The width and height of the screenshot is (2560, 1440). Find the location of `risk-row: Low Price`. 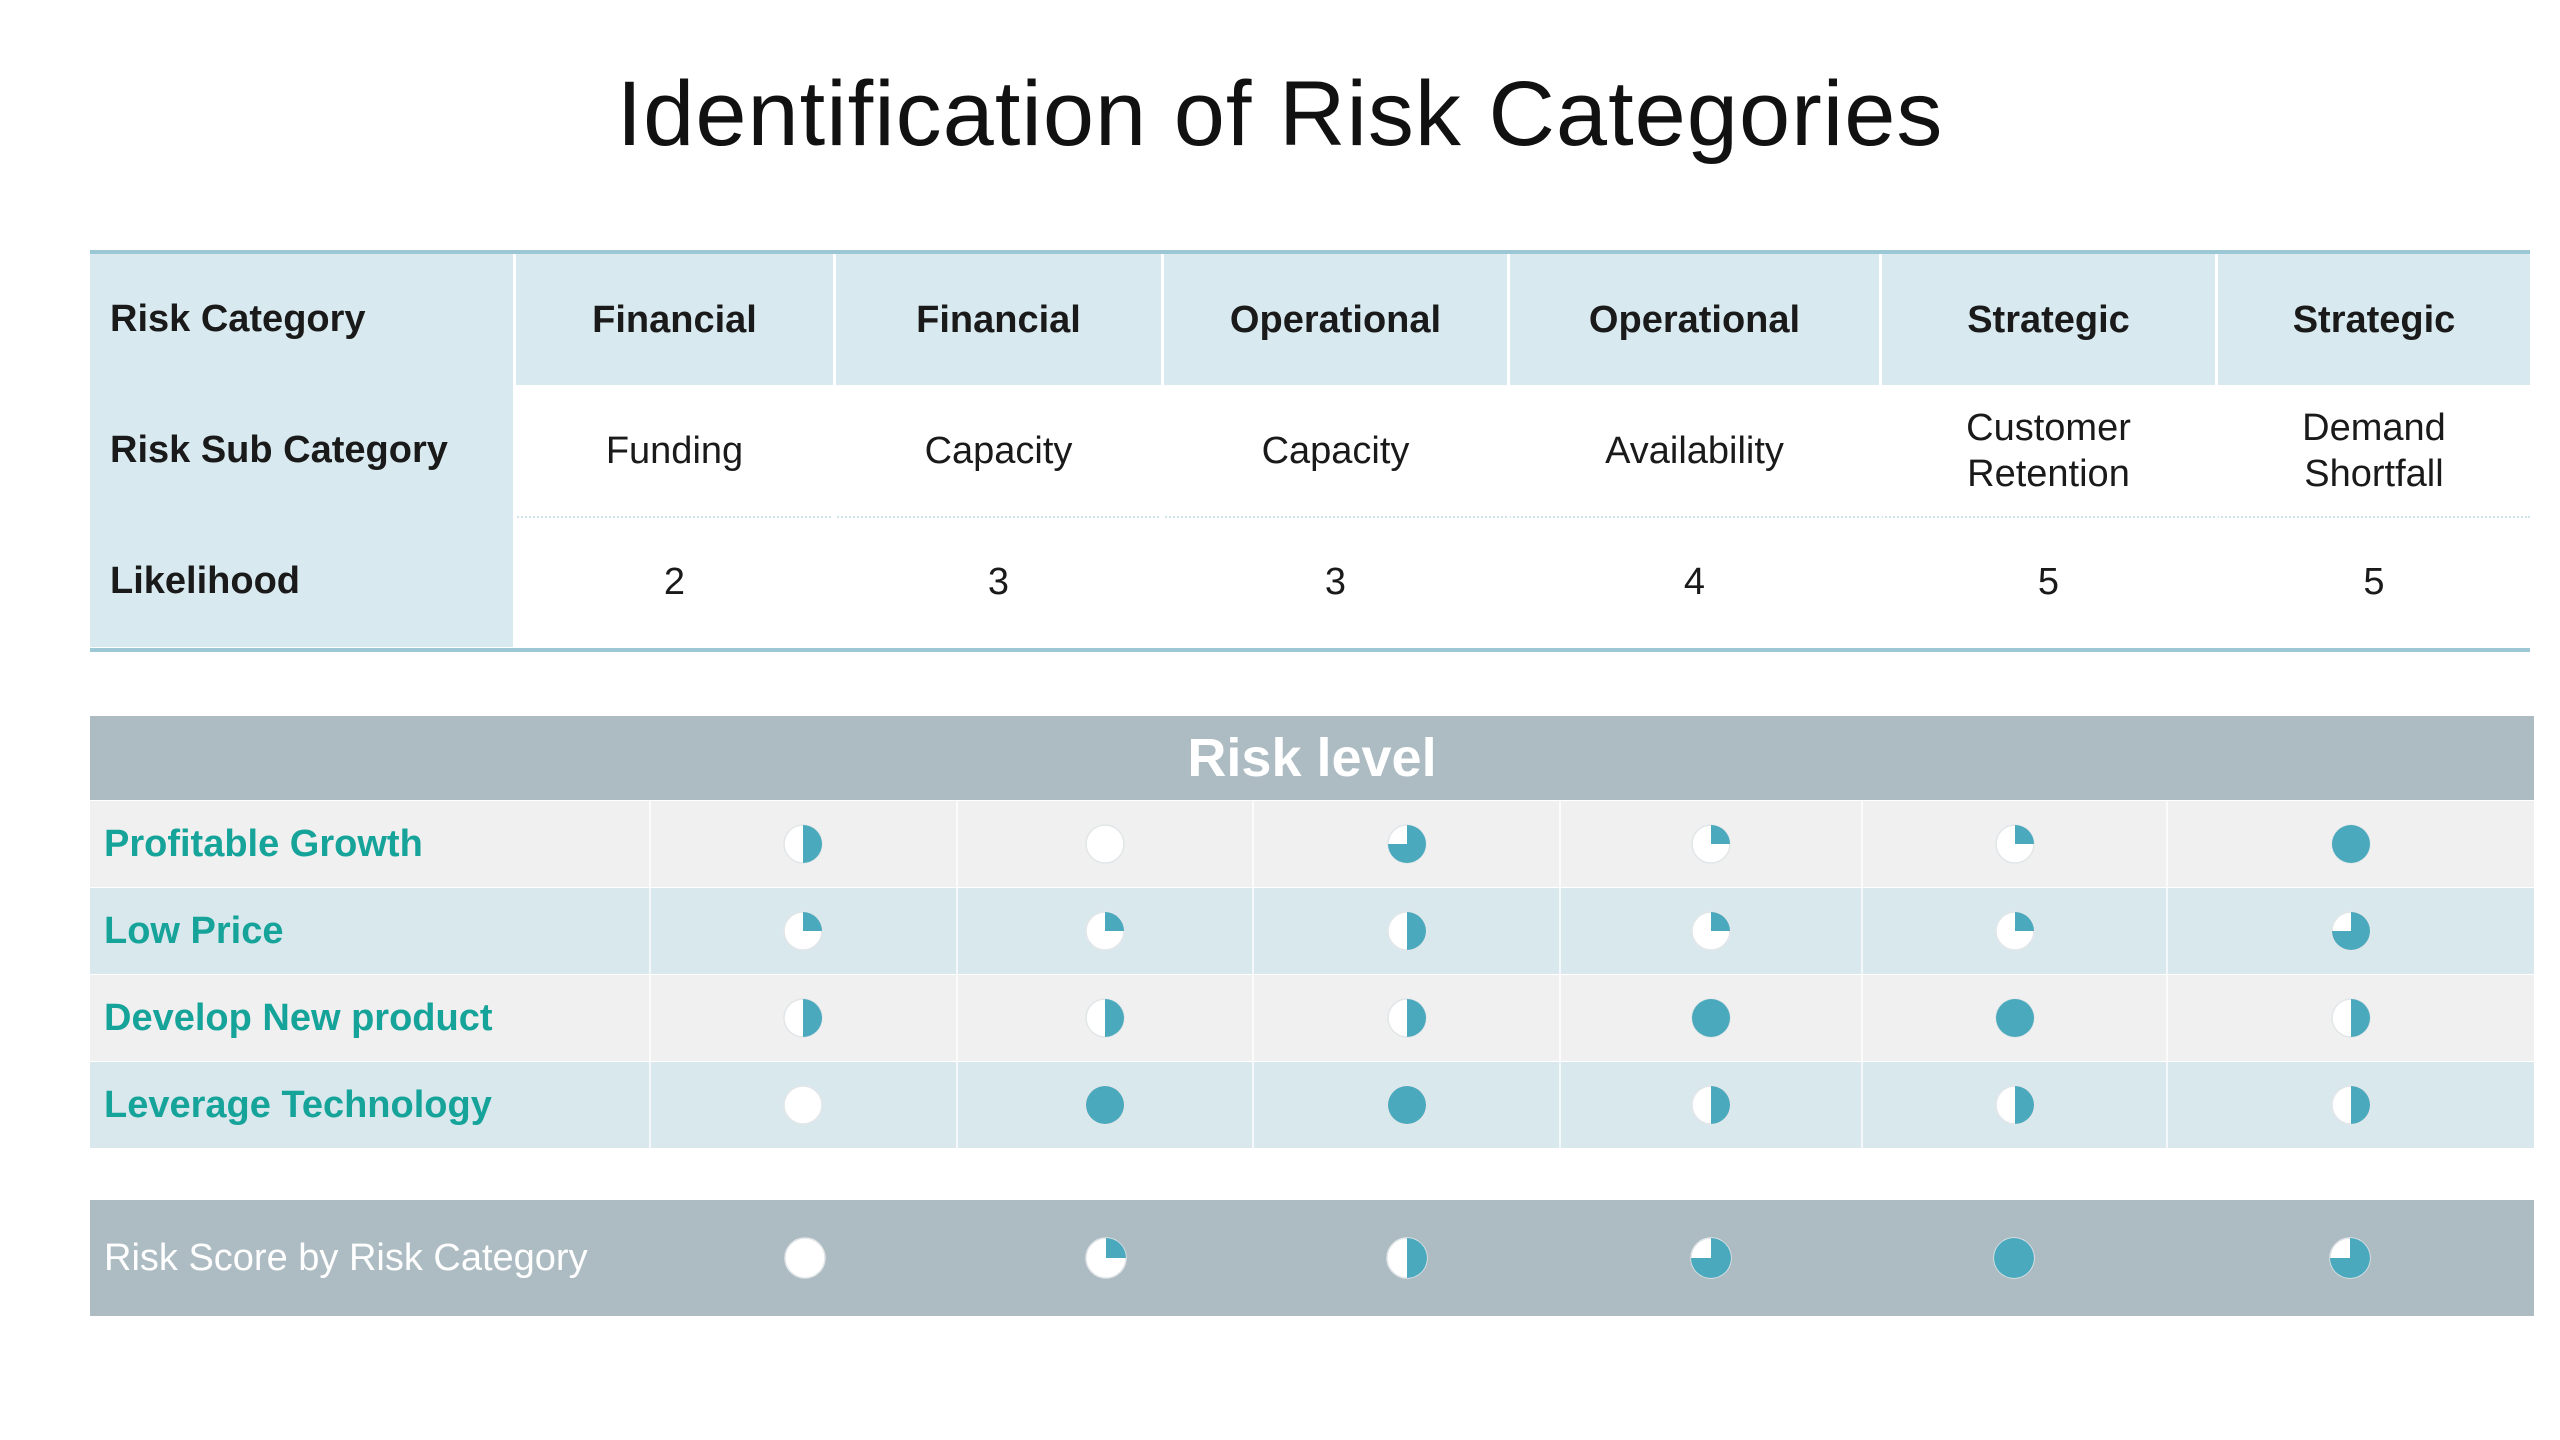

risk-row: Low Price is located at coordinates (1312, 931).